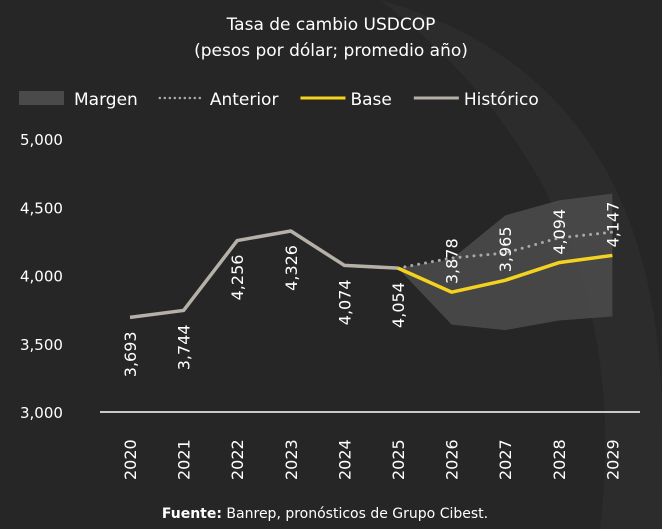 This screenshot has width=662, height=529. Describe the element at coordinates (612, 459) in the screenshot. I see `x-tick-label: 2029` at that location.